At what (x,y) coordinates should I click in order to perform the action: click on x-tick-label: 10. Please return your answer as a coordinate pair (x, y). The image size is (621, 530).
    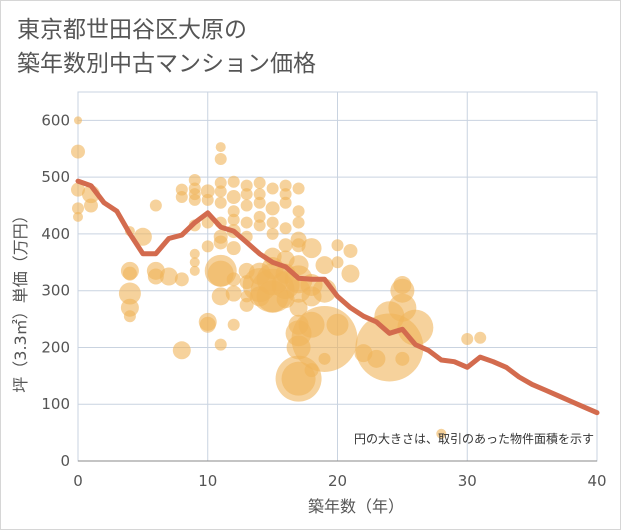
    Looking at the image, I should click on (207, 481).